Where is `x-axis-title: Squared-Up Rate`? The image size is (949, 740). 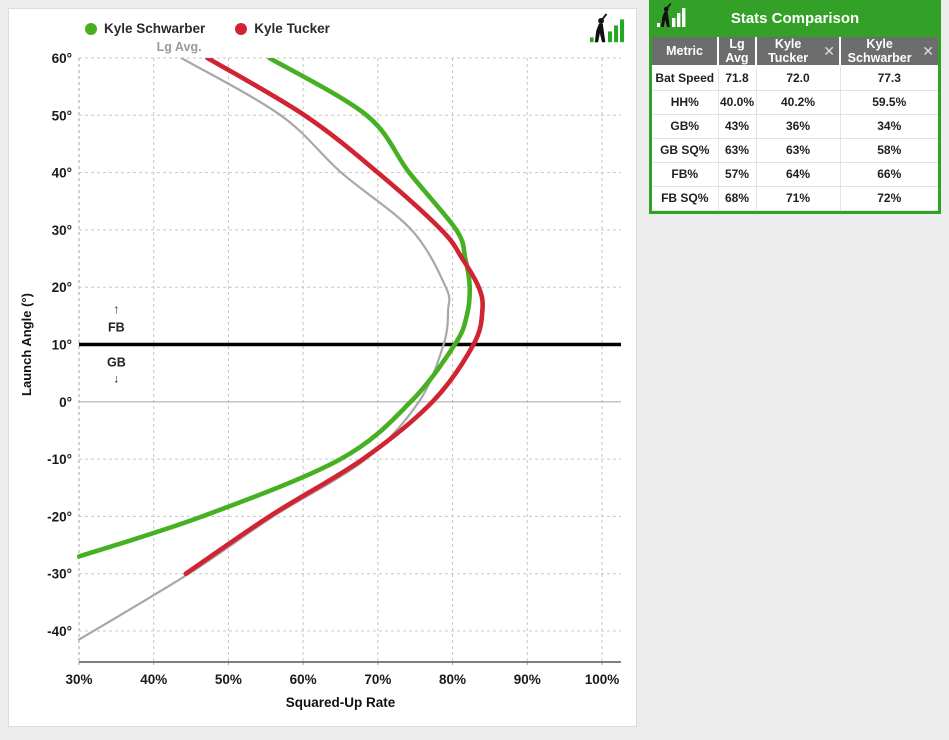
x-axis-title: Squared-Up Rate is located at coordinates (341, 702).